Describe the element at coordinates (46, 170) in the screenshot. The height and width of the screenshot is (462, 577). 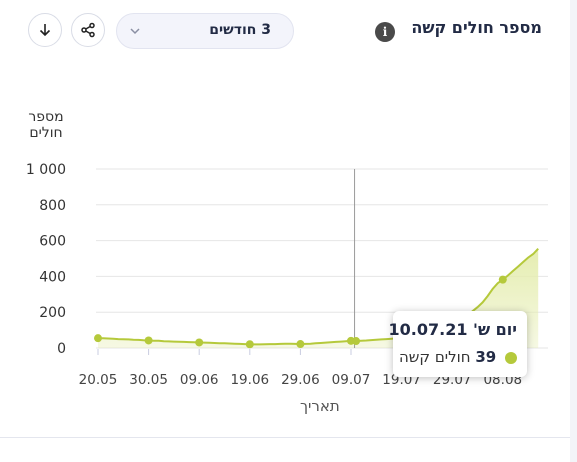
I see `y-tick-label: 1 000` at that location.